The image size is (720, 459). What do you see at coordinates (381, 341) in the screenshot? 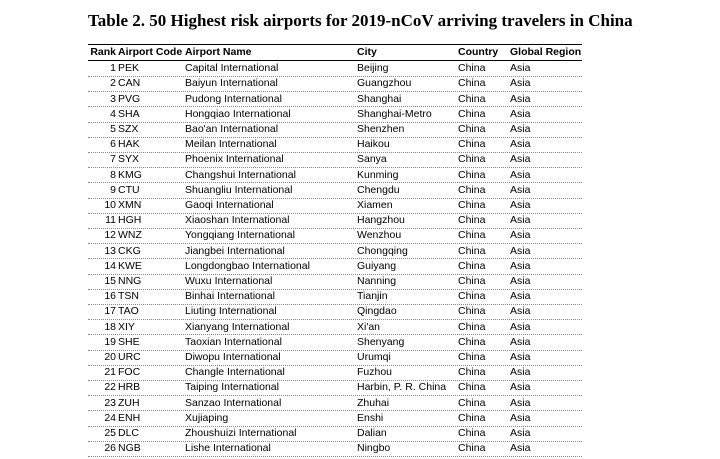
I see `city-cell: Shenyang` at bounding box center [381, 341].